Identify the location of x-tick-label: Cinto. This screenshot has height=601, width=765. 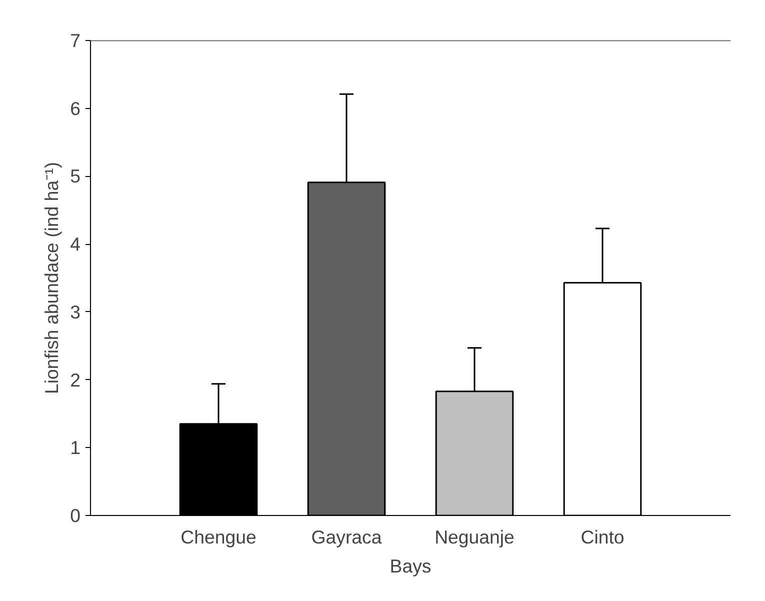
(602, 537).